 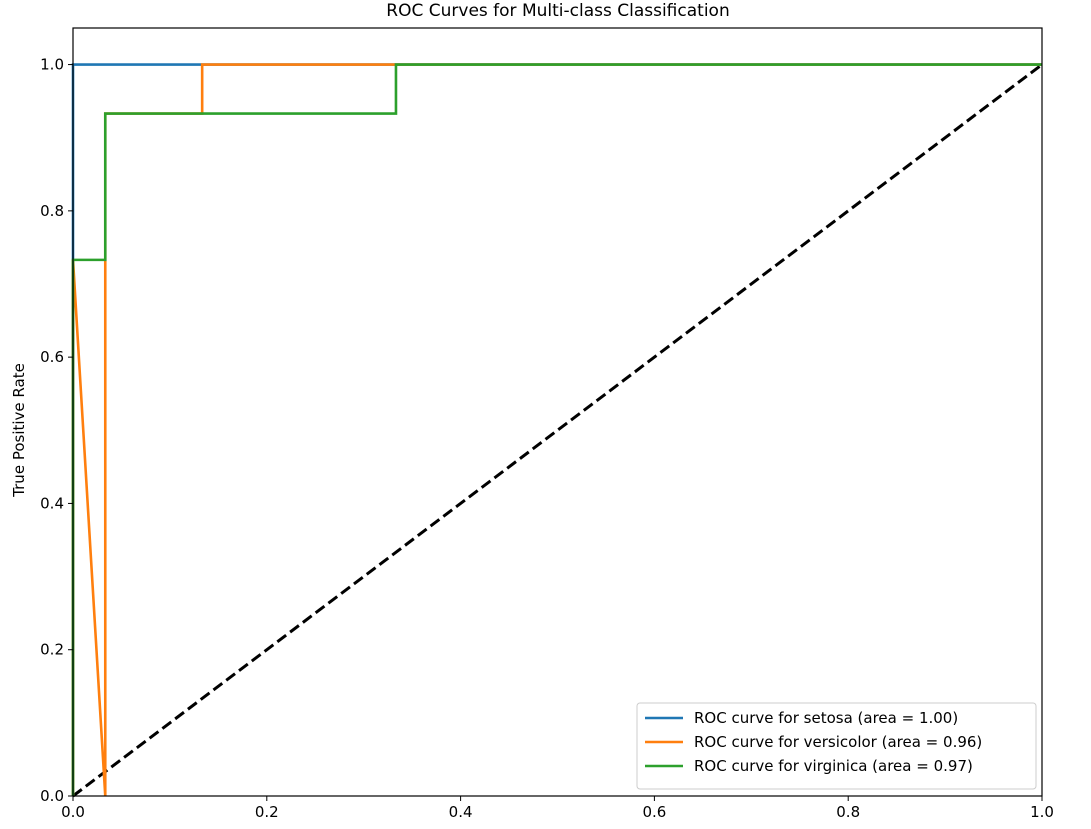 I want to click on x-tick-label: 0.8, so click(x=848, y=812).